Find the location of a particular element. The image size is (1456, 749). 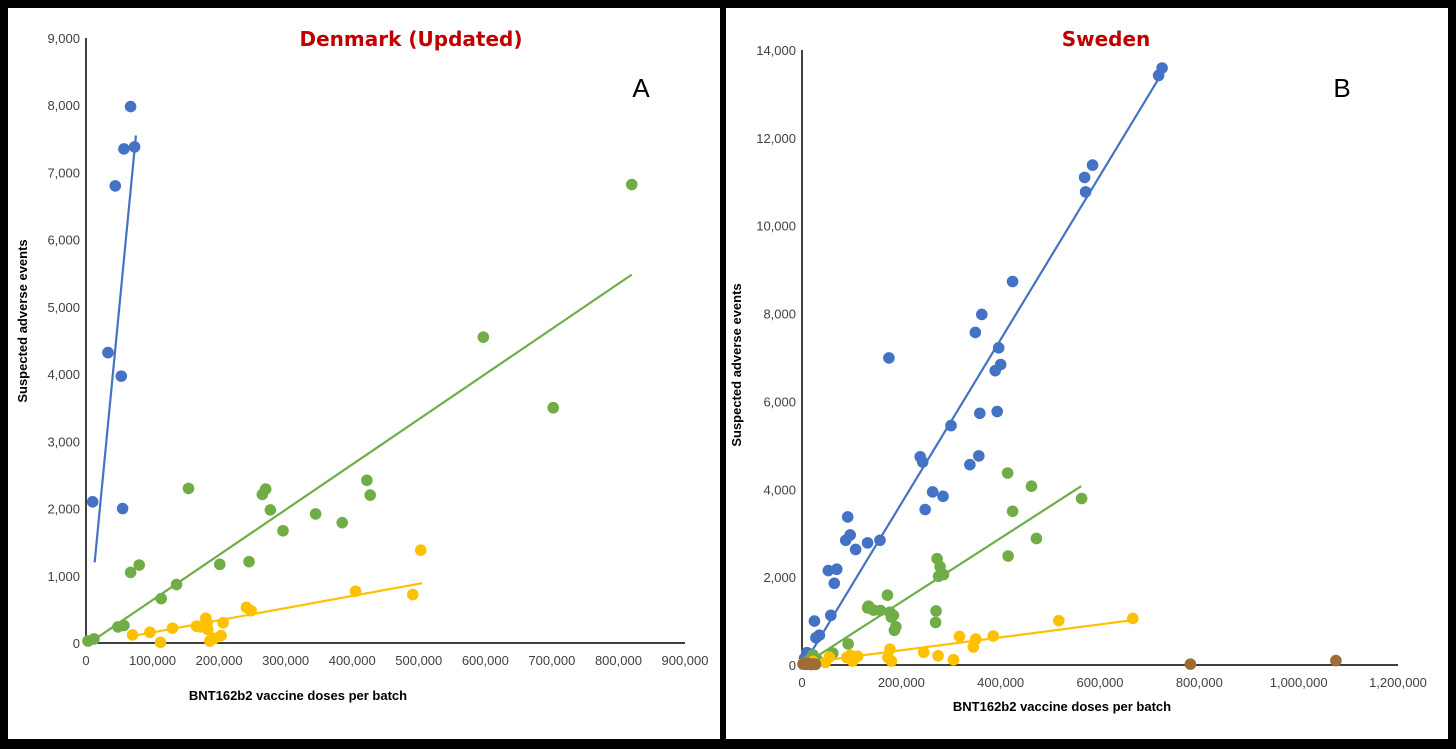

x-tick-label: 800,000 is located at coordinates (618, 660).